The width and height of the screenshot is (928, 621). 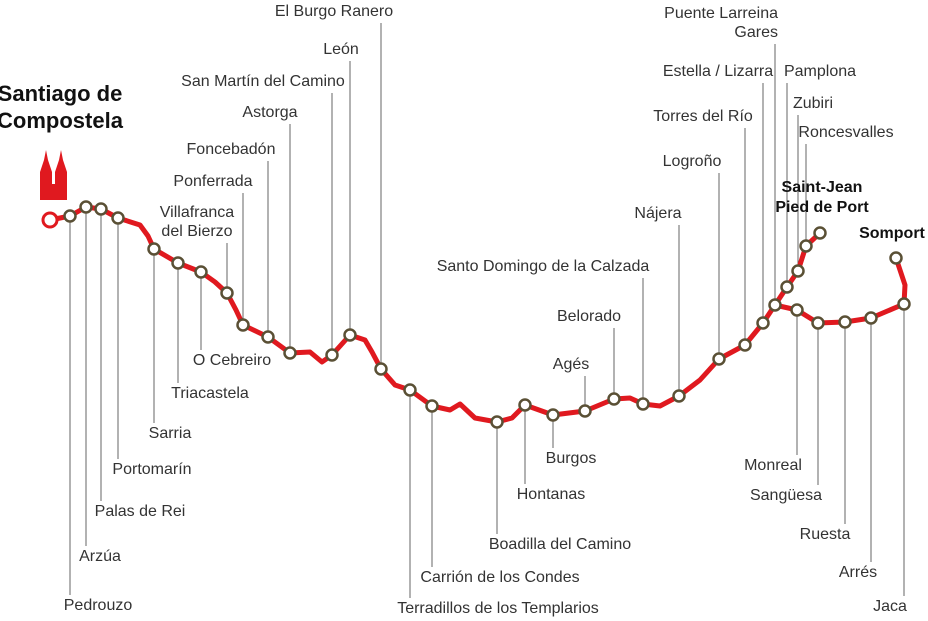 I want to click on start-label: Compostela, so click(x=62, y=120).